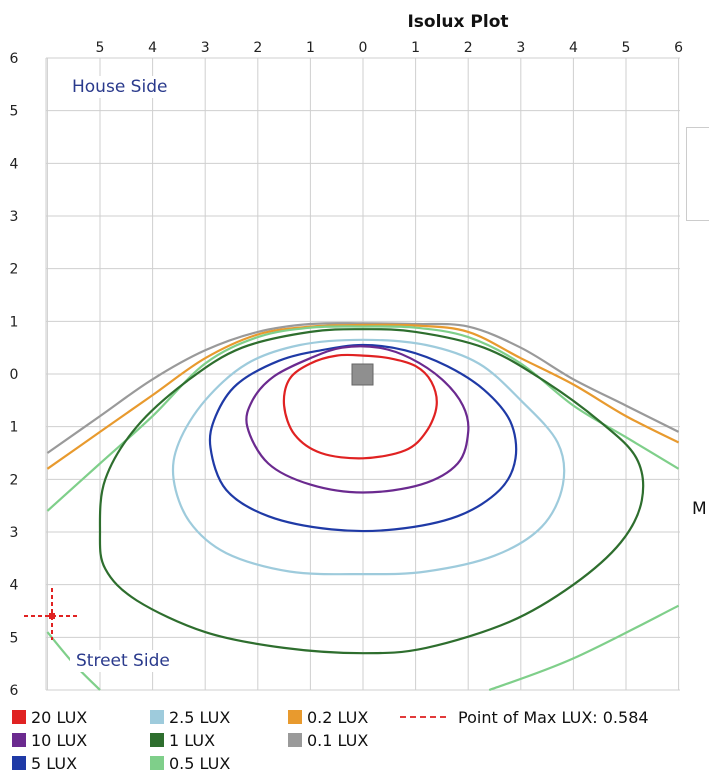 The image size is (709, 777). I want to click on right-edge-panel, so click(697, 174).